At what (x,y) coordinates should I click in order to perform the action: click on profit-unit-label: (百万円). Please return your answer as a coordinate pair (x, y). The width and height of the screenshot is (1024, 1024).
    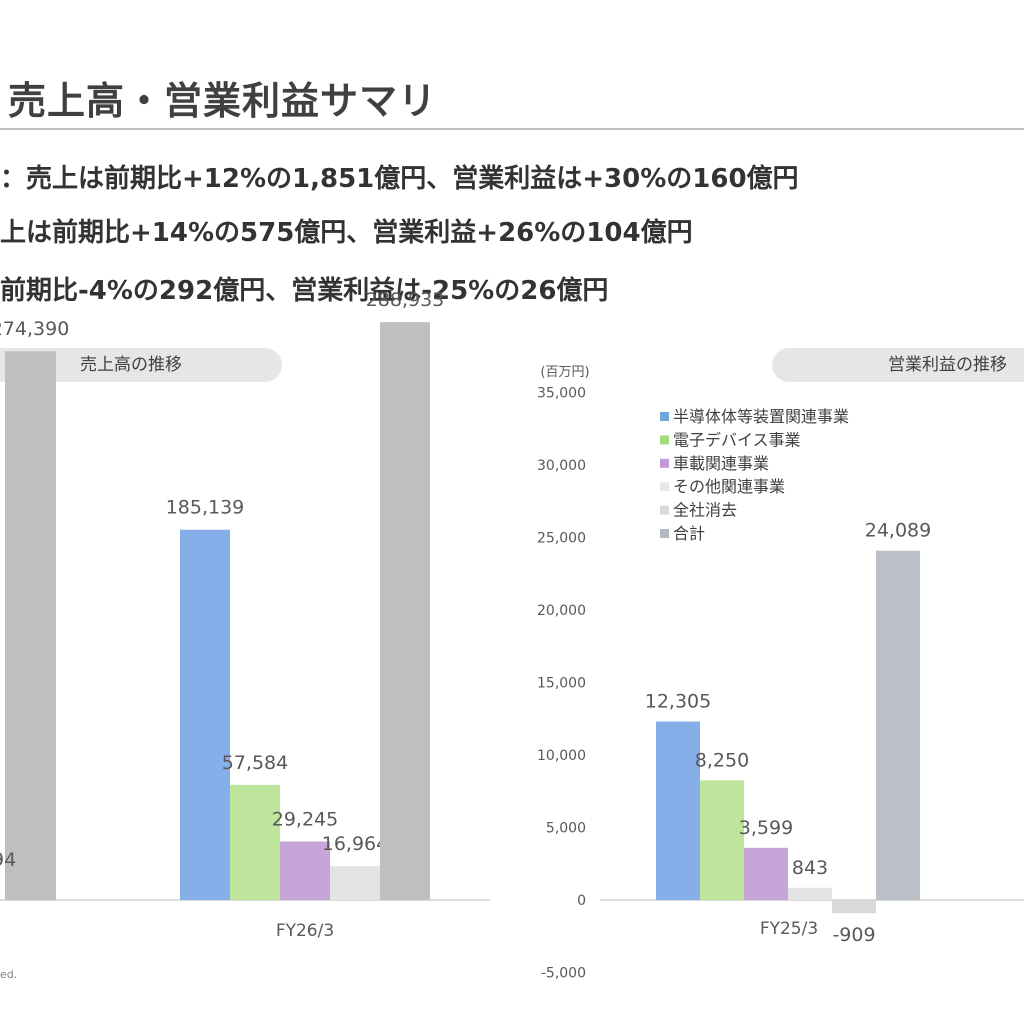
    Looking at the image, I should click on (564, 372).